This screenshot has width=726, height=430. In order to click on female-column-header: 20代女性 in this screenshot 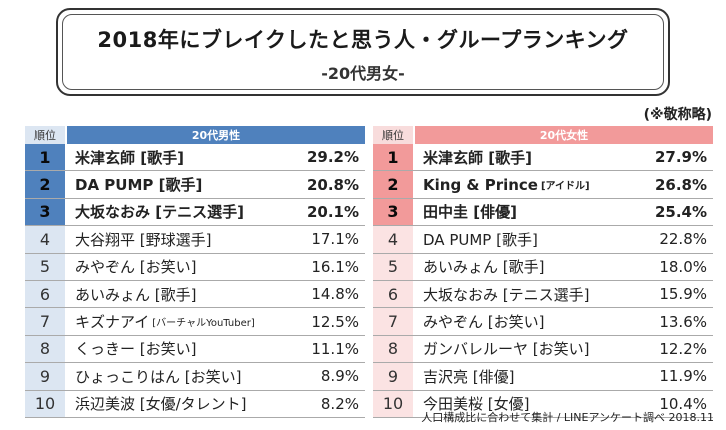, I will do `click(564, 135)`.